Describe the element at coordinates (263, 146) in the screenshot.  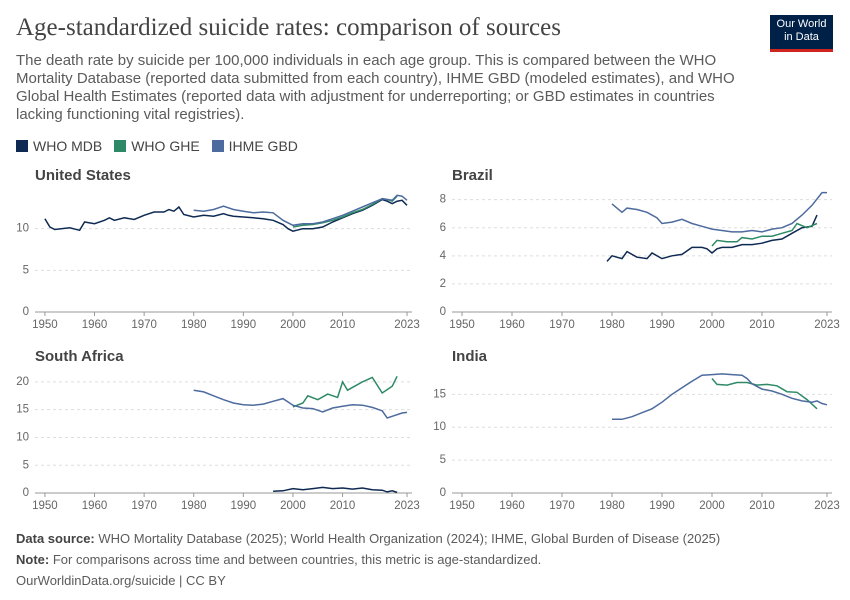
I see `legend-label: IHME GBD` at that location.